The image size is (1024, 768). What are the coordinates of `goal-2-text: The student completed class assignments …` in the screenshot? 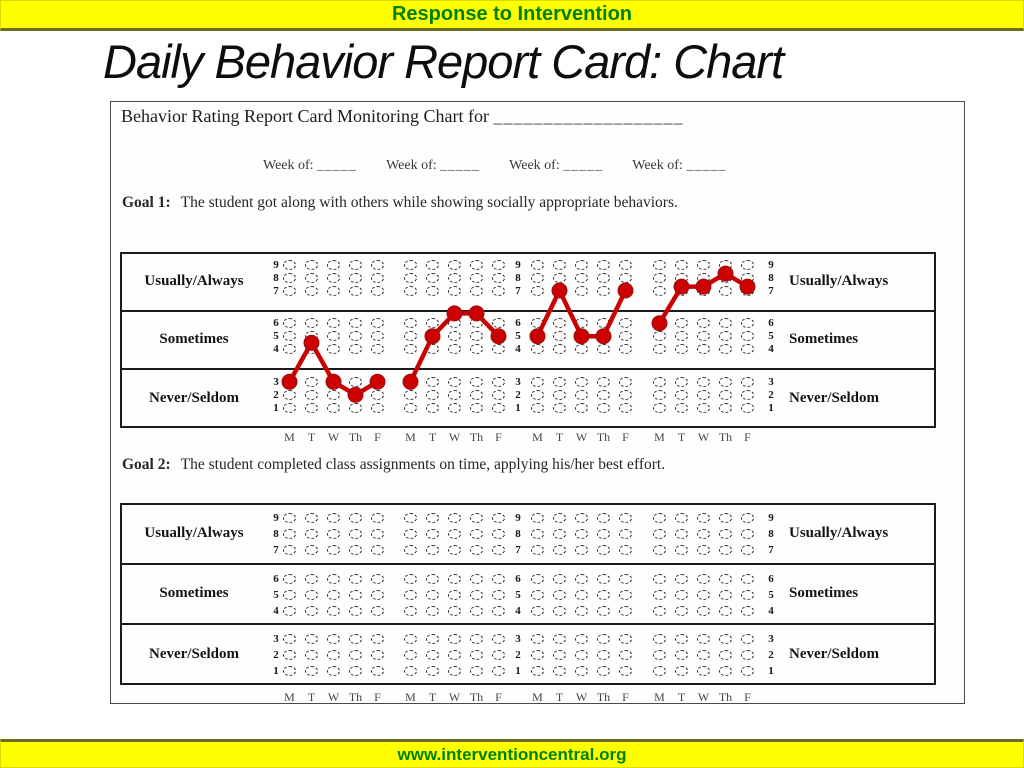 It's located at (423, 464).